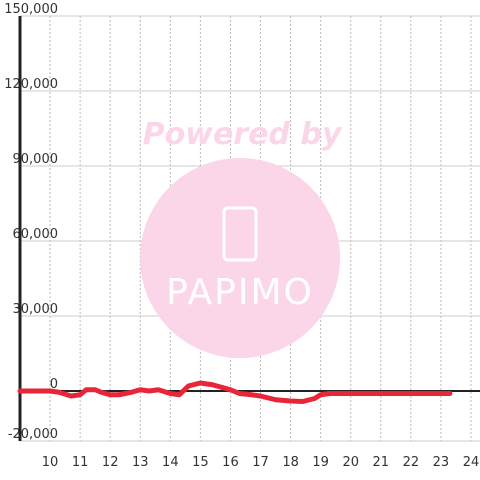  Describe the element at coordinates (240, 234) in the screenshot. I see `watermark-icon` at that location.